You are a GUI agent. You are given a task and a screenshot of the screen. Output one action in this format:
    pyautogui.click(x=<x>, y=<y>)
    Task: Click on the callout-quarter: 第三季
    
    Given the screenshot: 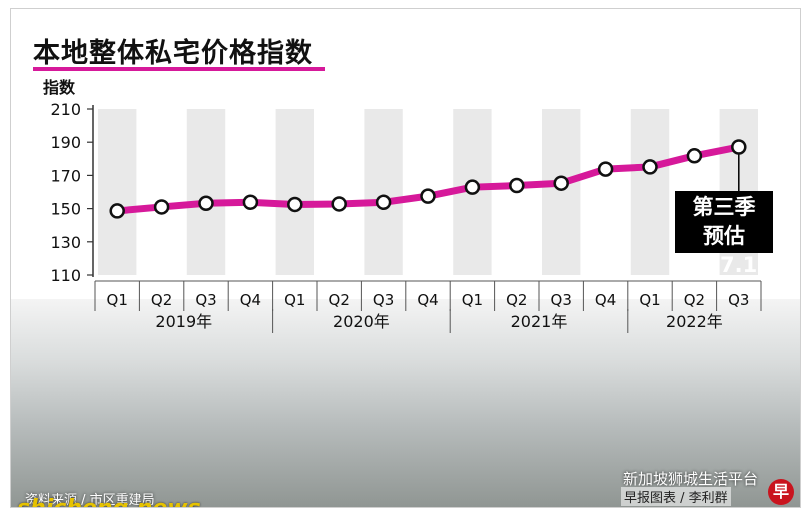 What is the action you would take?
    pyautogui.click(x=724, y=207)
    